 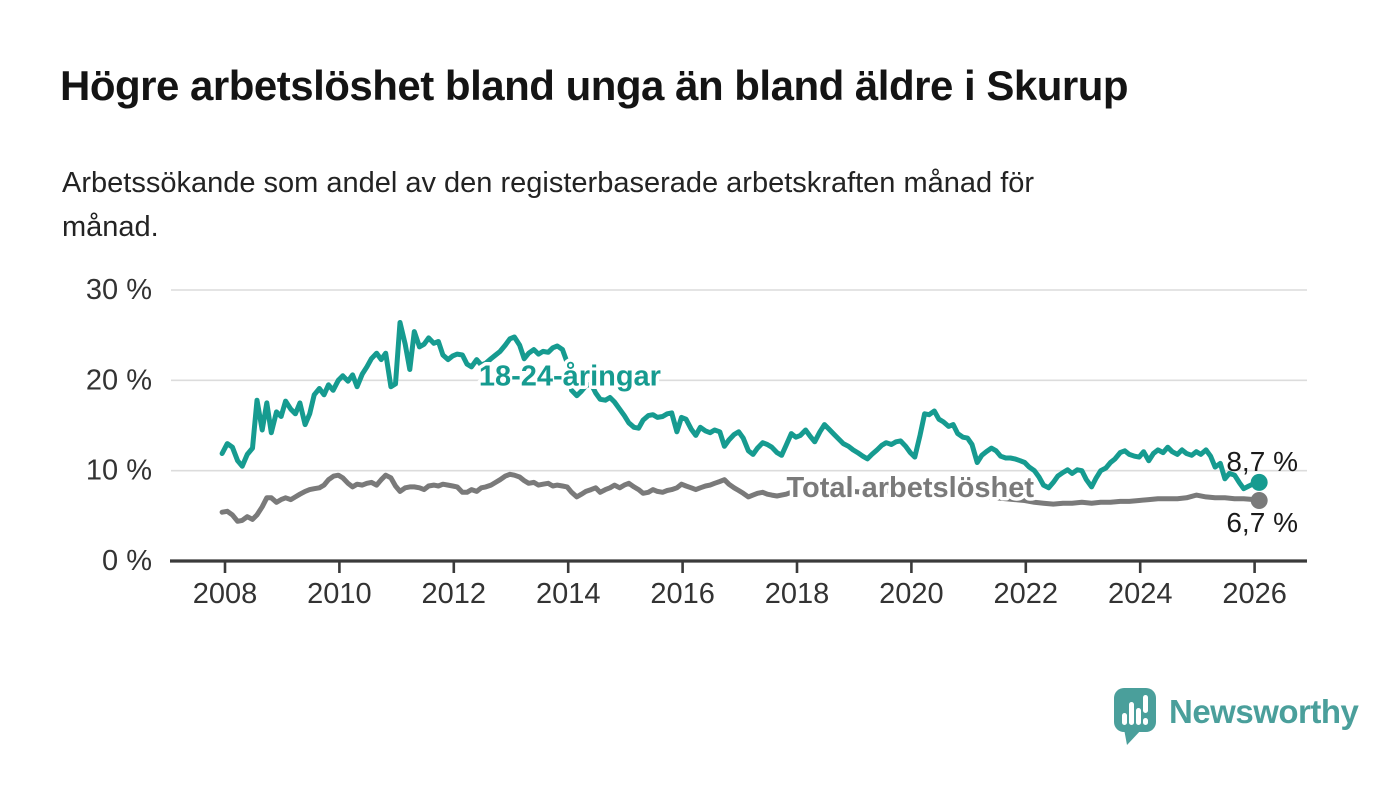 What do you see at coordinates (119, 380) in the screenshot?
I see `y-tick-label-20: 20 %` at bounding box center [119, 380].